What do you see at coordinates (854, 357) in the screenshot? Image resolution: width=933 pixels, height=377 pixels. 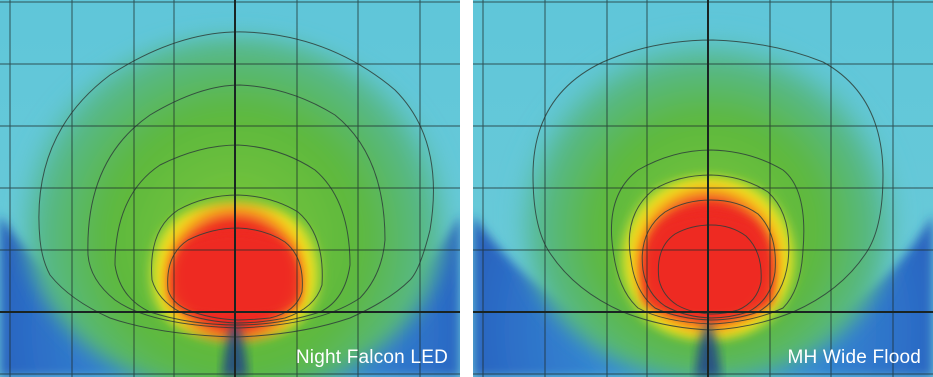 I see `panel-label: MH Wide Flood` at bounding box center [854, 357].